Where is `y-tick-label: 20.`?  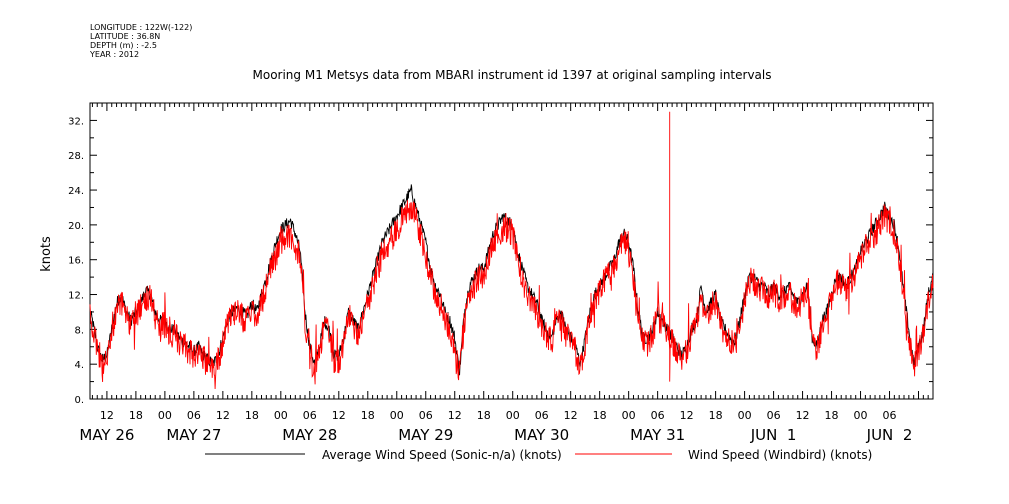 y-tick-label: 20. is located at coordinates (76, 226).